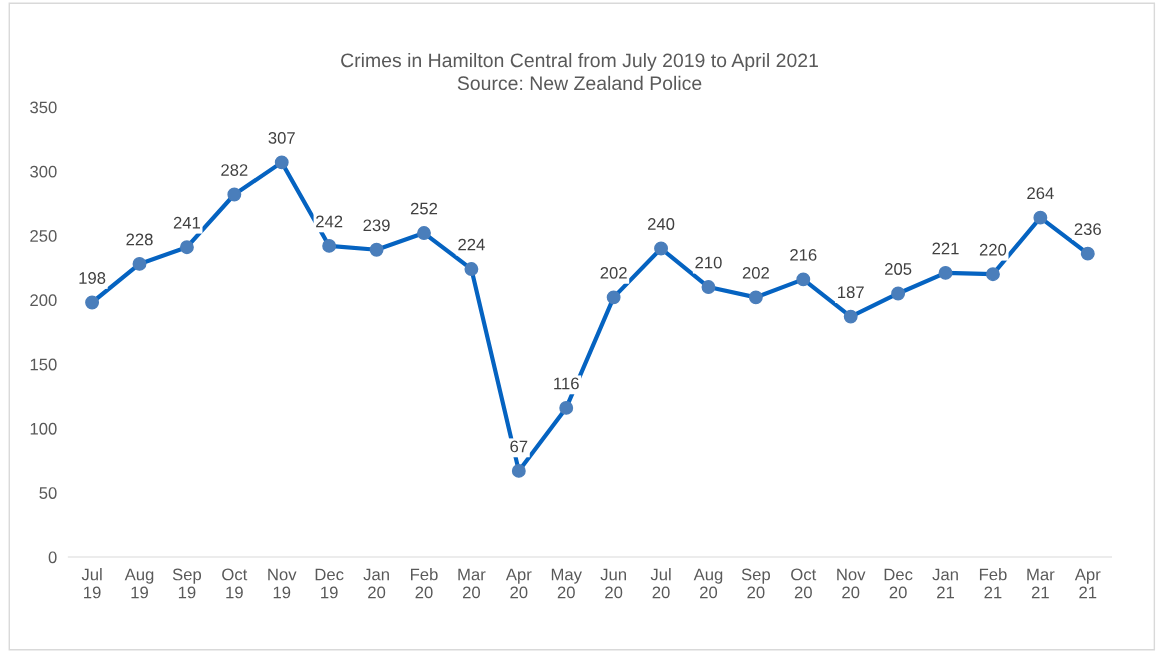 The image size is (1159, 653). Describe the element at coordinates (139, 239) in the screenshot. I see `data-label: 228` at that location.